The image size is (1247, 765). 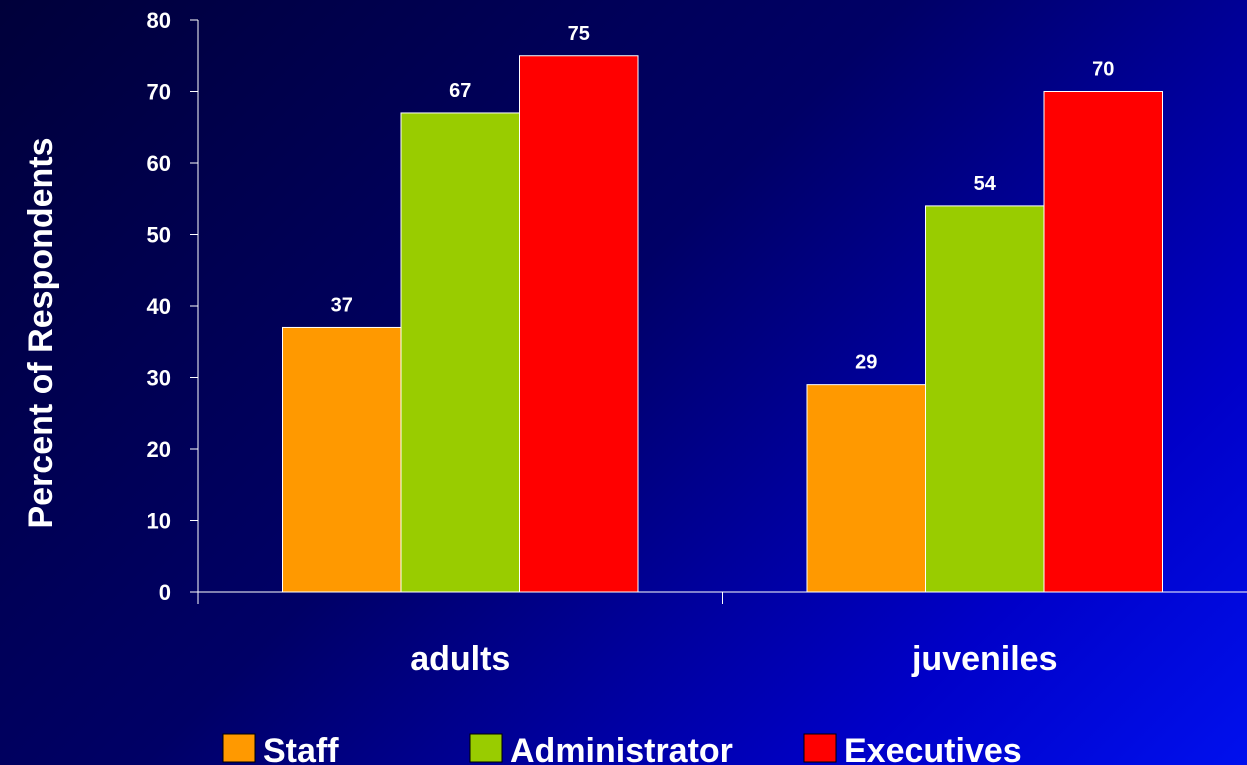 I want to click on bar-administrator-juveniles, so click(x=985, y=399).